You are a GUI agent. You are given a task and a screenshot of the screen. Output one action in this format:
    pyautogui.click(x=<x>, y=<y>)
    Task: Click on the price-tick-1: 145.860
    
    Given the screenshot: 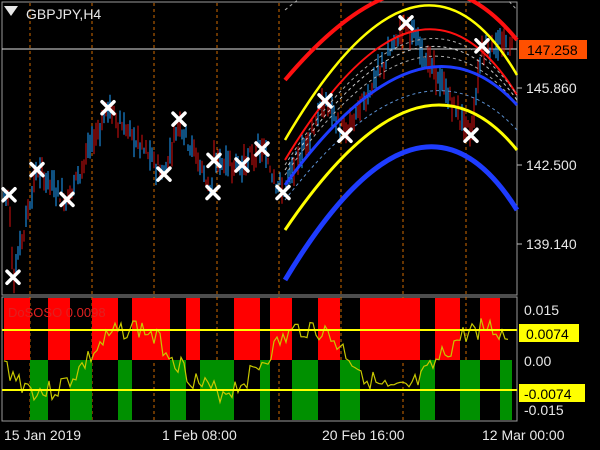 What is the action you would take?
    pyautogui.click(x=551, y=88)
    